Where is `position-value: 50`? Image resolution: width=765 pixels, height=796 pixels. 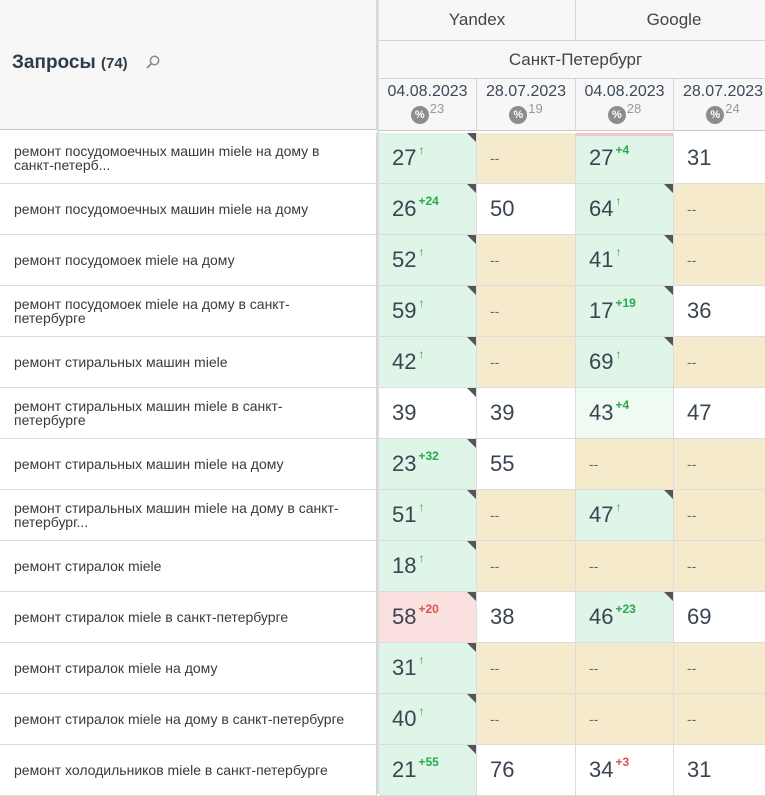 position-value: 50 is located at coordinates (502, 208).